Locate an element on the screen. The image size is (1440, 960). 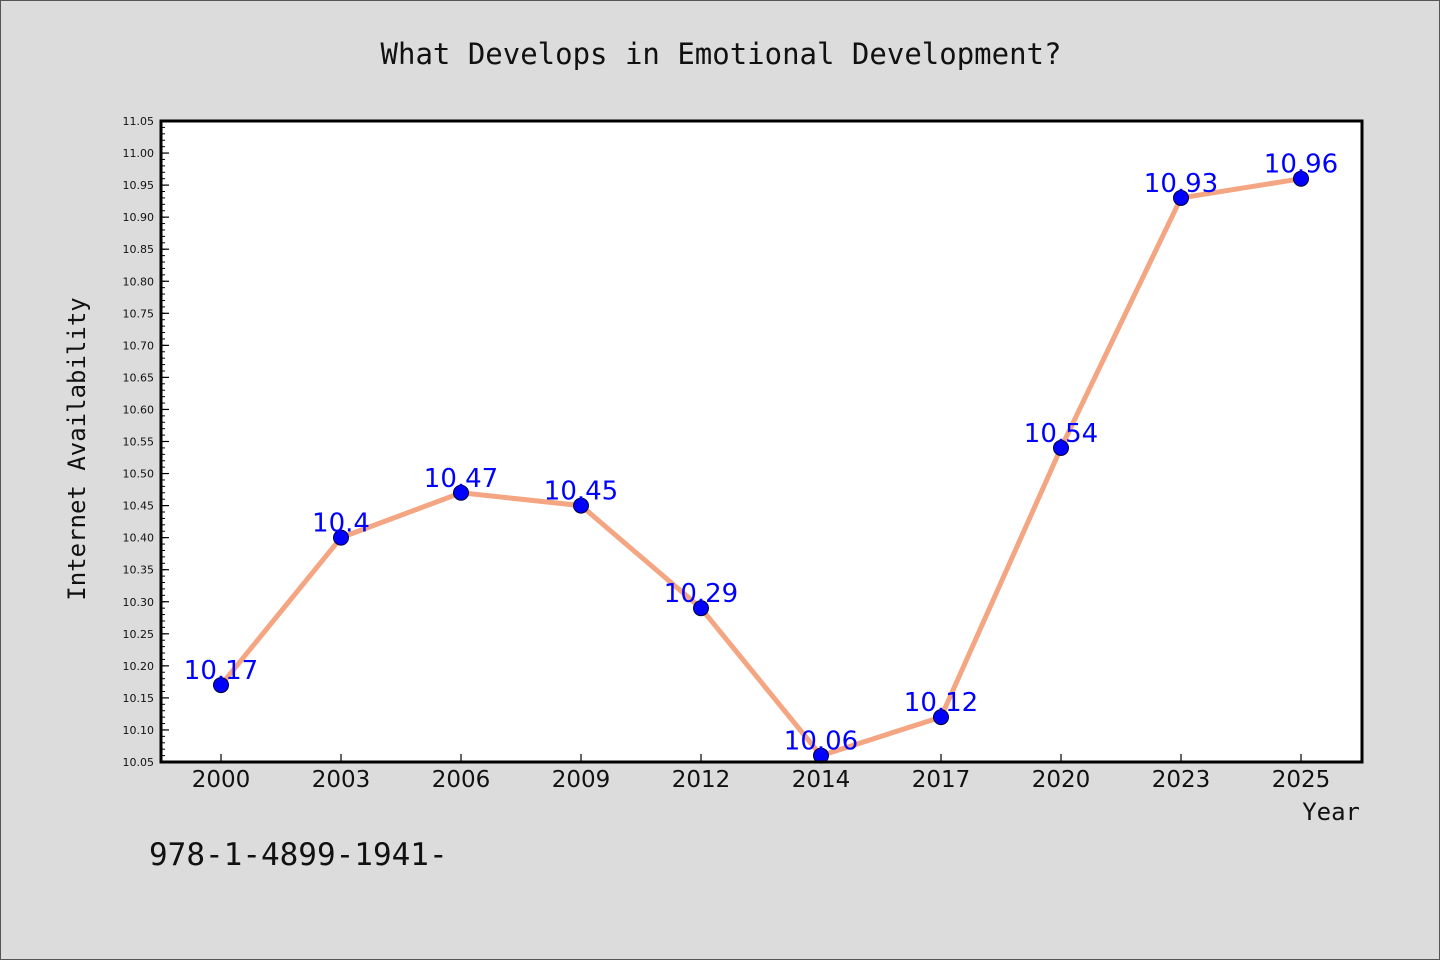
x-tick-label: 2009 is located at coordinates (581, 780).